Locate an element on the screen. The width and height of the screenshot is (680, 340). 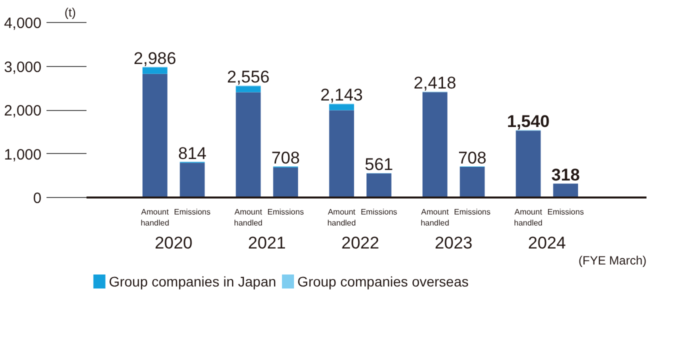
y-tick-label: 2,000 is located at coordinates (23, 111).